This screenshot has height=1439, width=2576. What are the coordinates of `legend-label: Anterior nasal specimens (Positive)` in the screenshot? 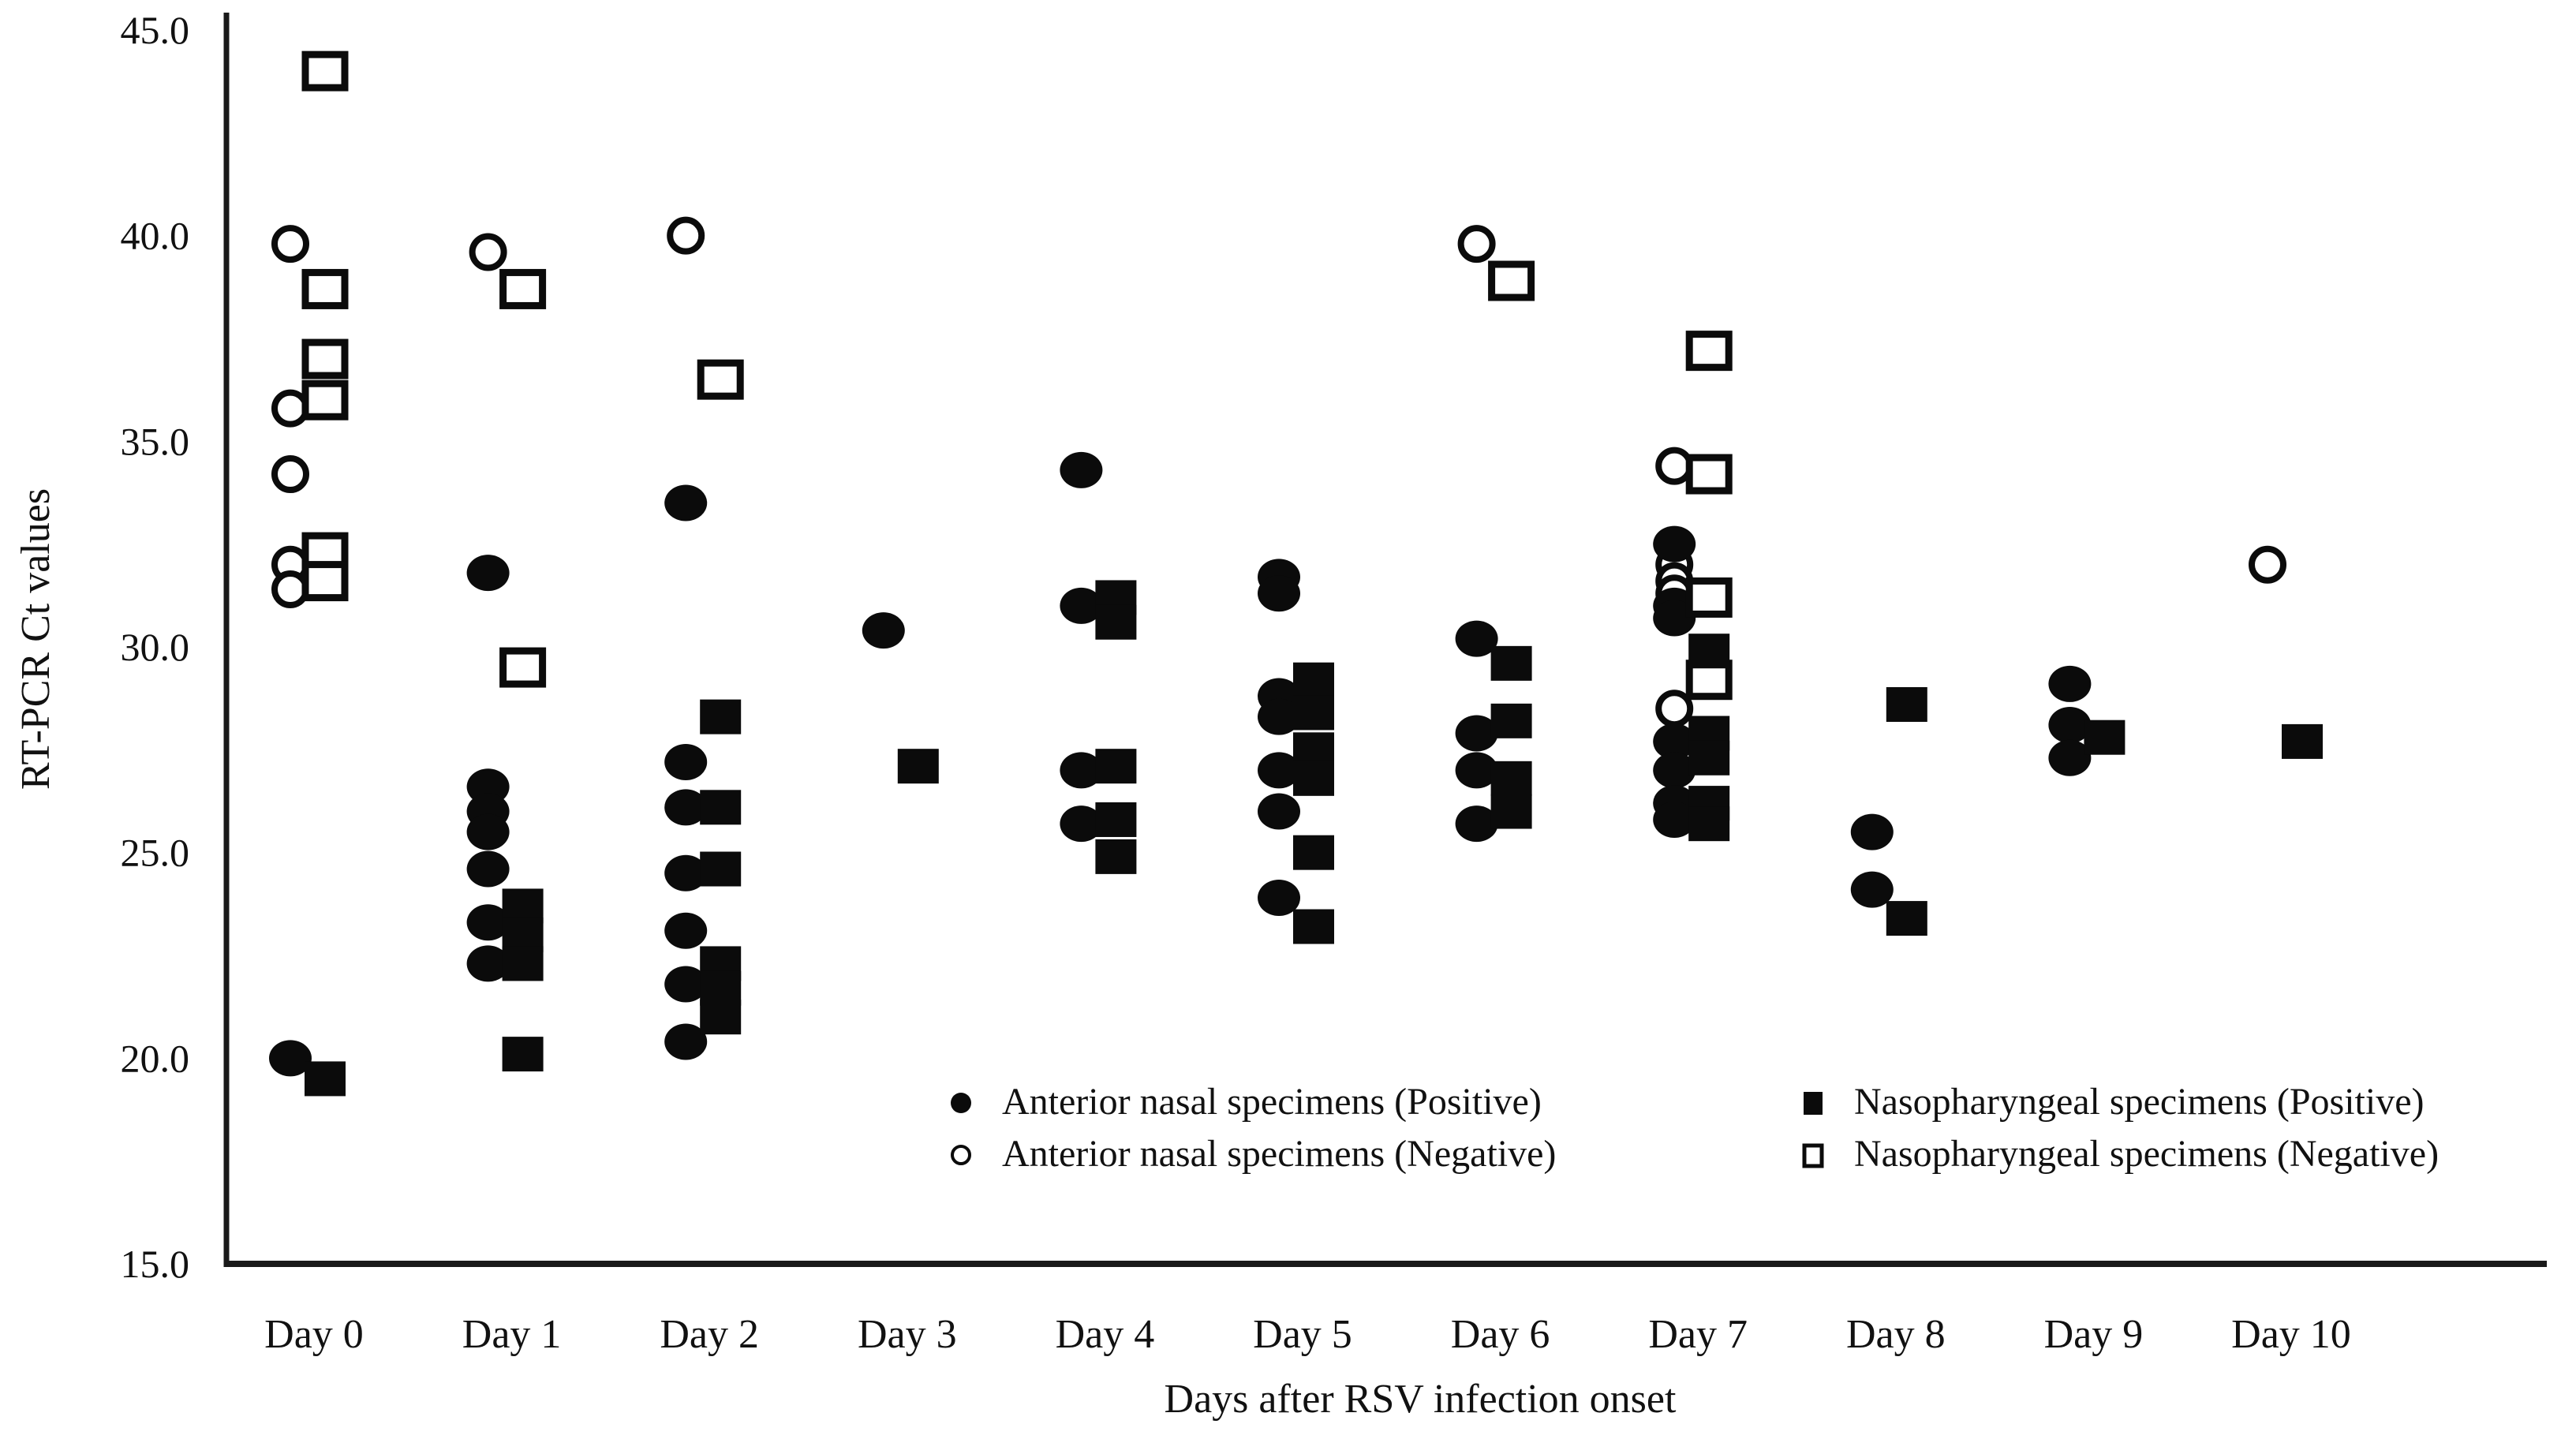 It's located at (1272, 1101).